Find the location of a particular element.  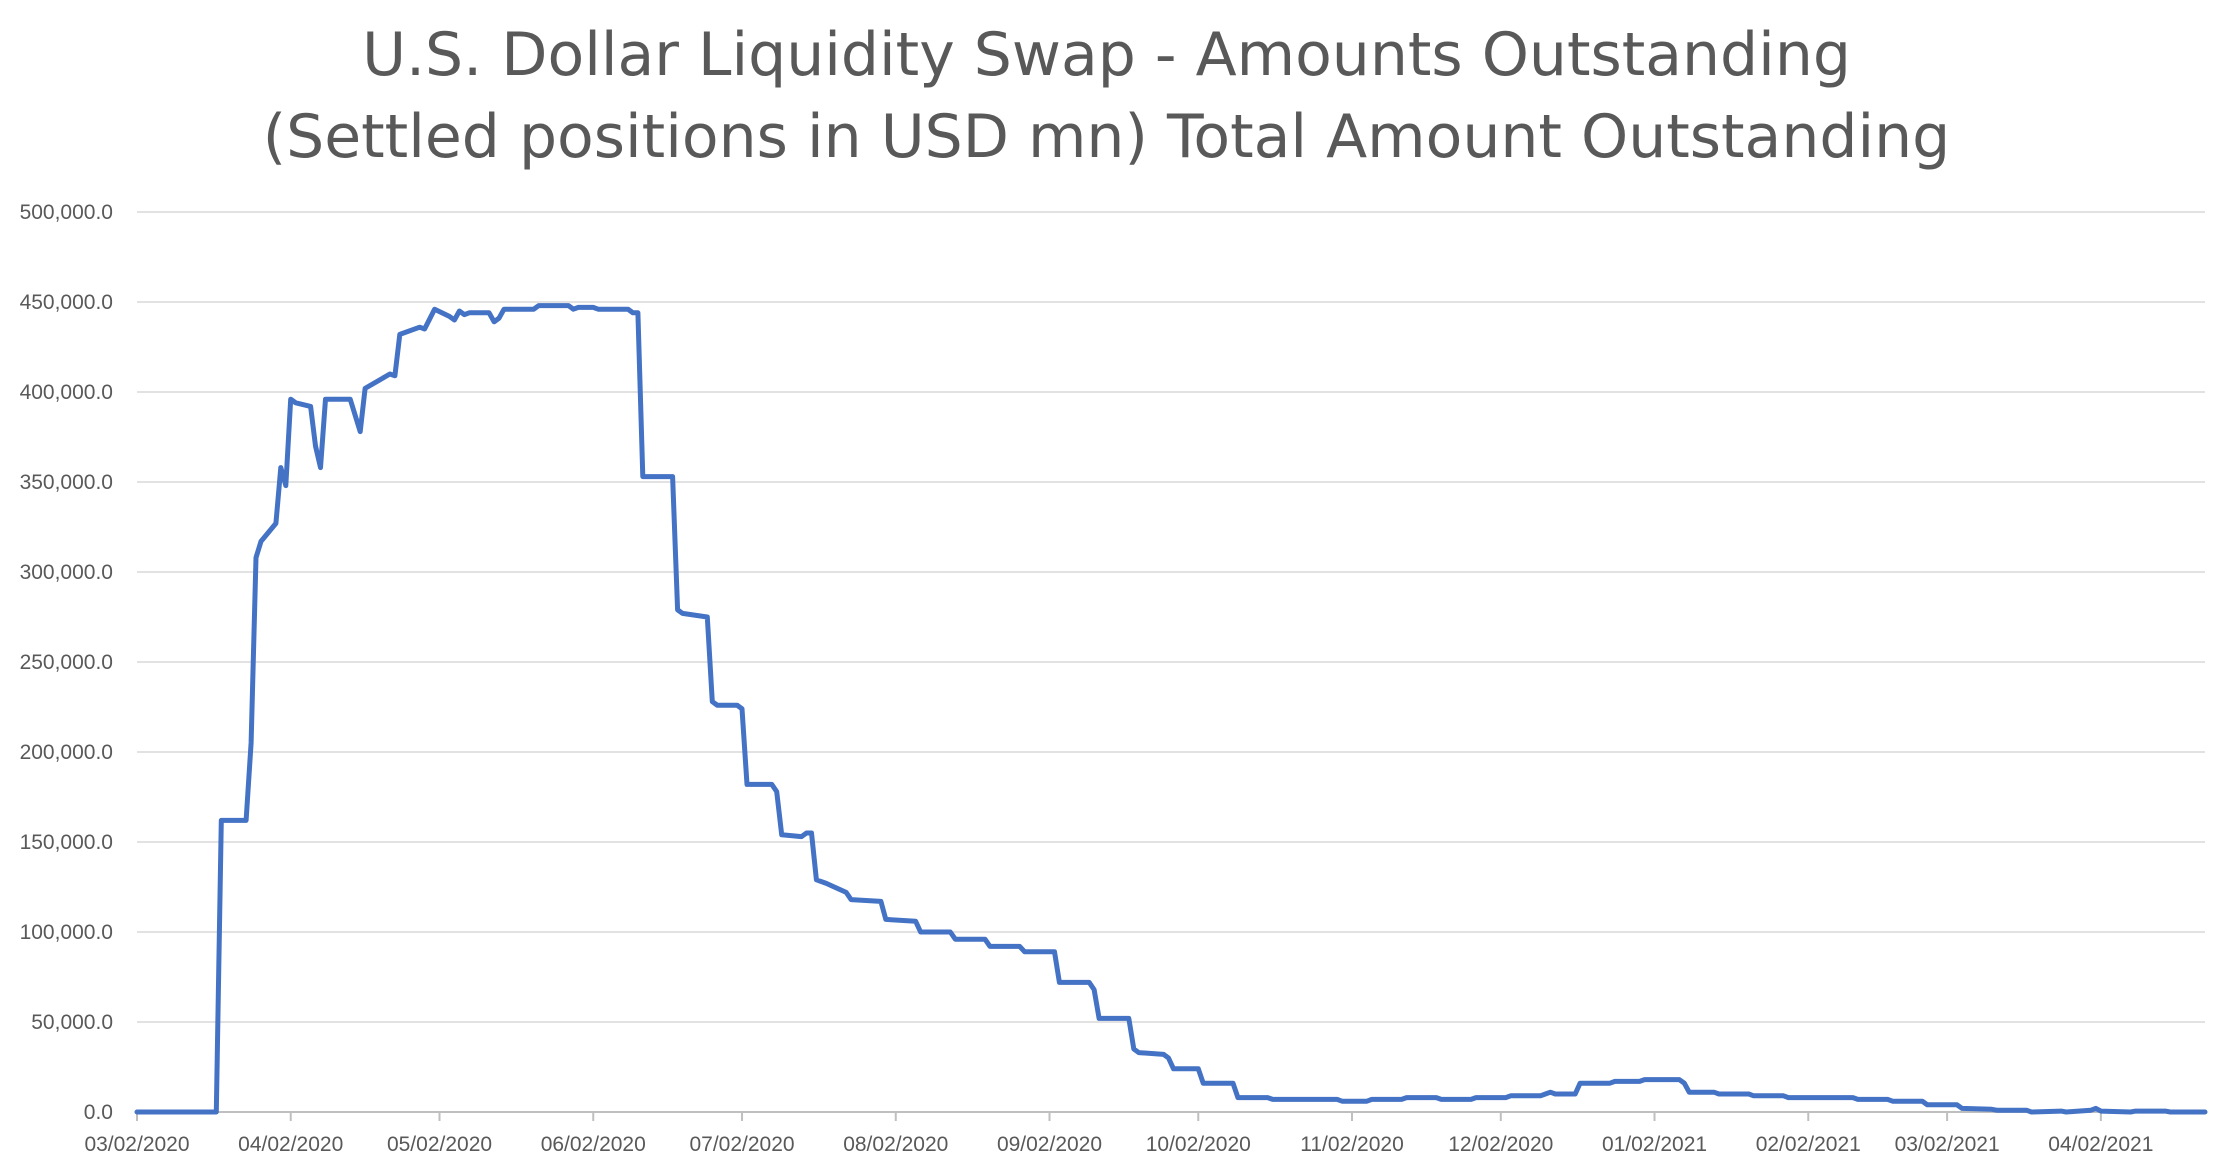

x-tick-label: 06/02/2020 is located at coordinates (593, 1144).